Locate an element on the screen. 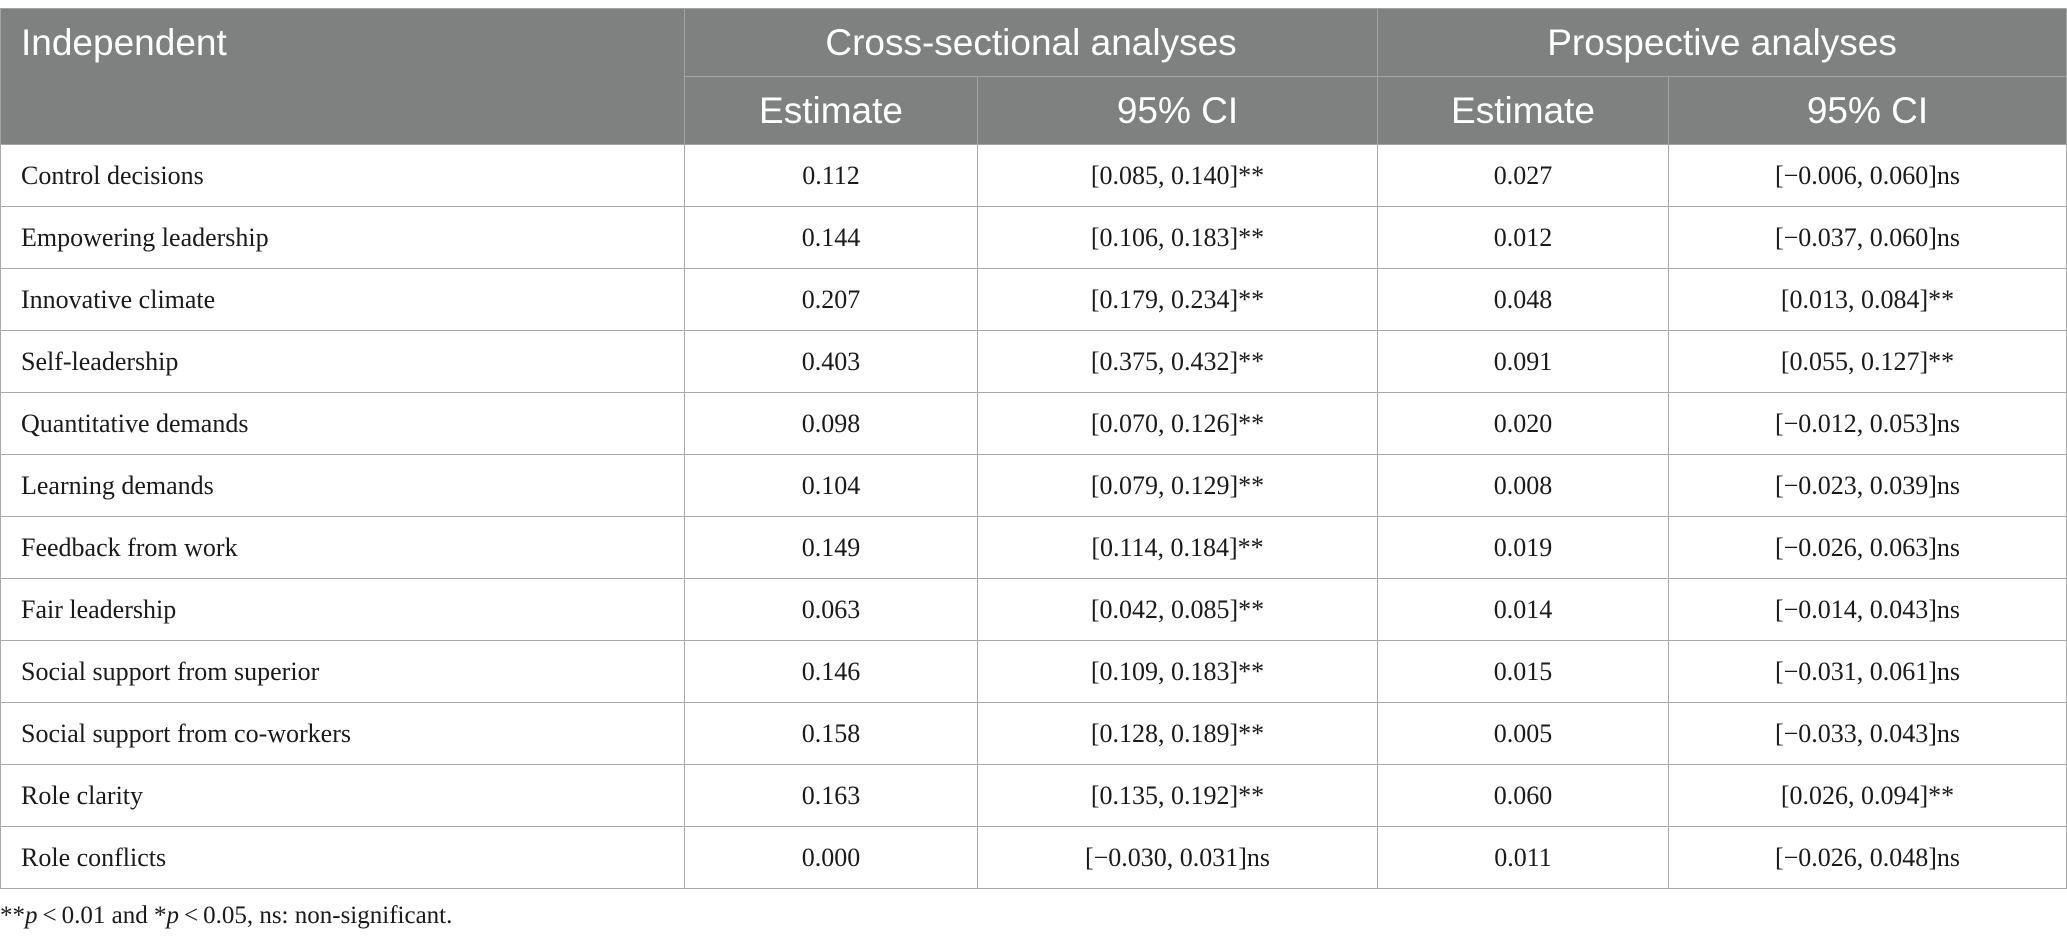 The width and height of the screenshot is (2067, 948). cross-sectional-estimate: 0.144 is located at coordinates (831, 237).